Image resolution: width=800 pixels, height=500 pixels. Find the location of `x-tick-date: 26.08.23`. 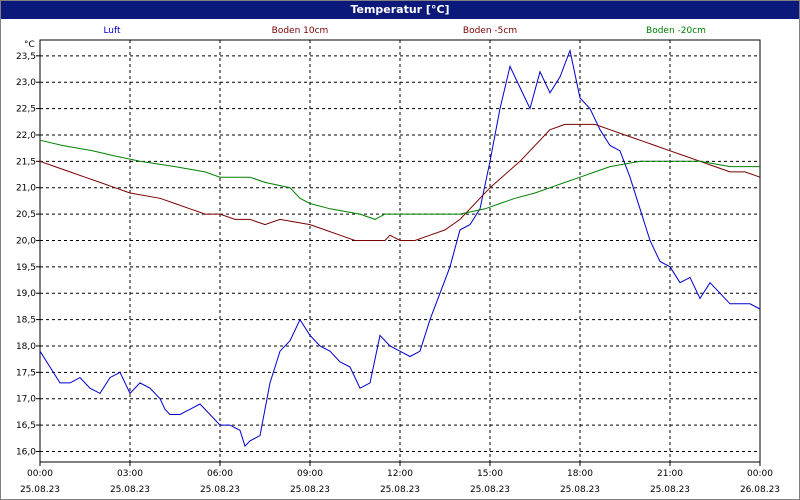

x-tick-date: 26.08.23 is located at coordinates (760, 490).